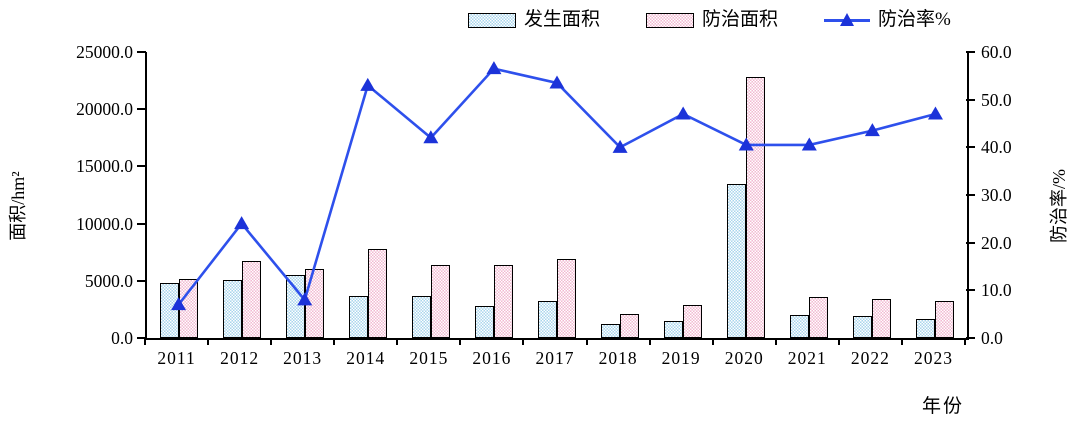 The height and width of the screenshot is (423, 1090). What do you see at coordinates (819, 317) in the screenshot?
I see `bar-control-area-2021` at bounding box center [819, 317].